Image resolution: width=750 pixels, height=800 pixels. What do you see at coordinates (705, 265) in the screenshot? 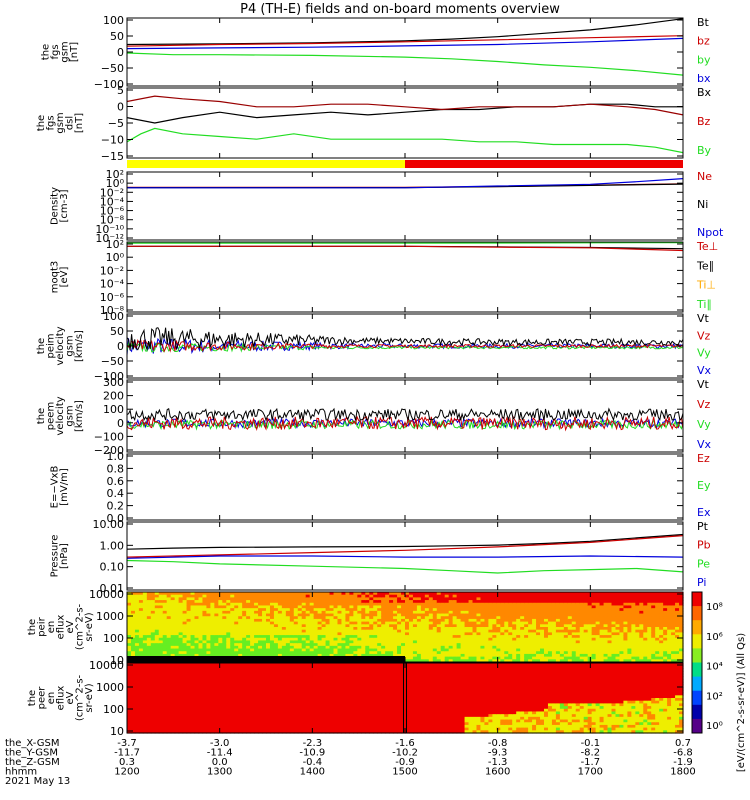
I see `legend-temperature-Te∥: Te∥` at bounding box center [705, 265].